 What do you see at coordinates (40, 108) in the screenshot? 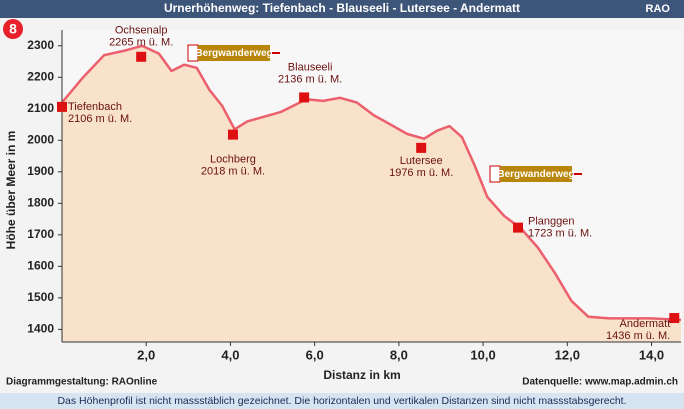
I see `y-tick-label: 2100` at bounding box center [40, 108].